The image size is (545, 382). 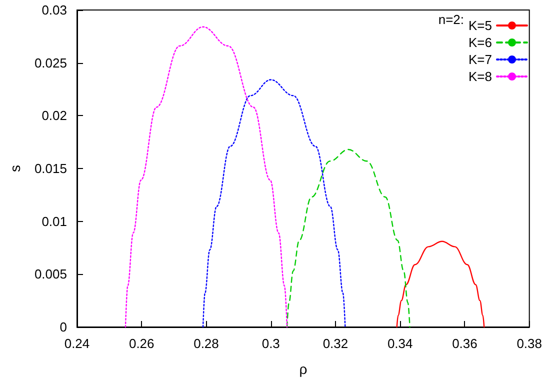 I want to click on y-tick-label: 0, so click(x=63, y=327).